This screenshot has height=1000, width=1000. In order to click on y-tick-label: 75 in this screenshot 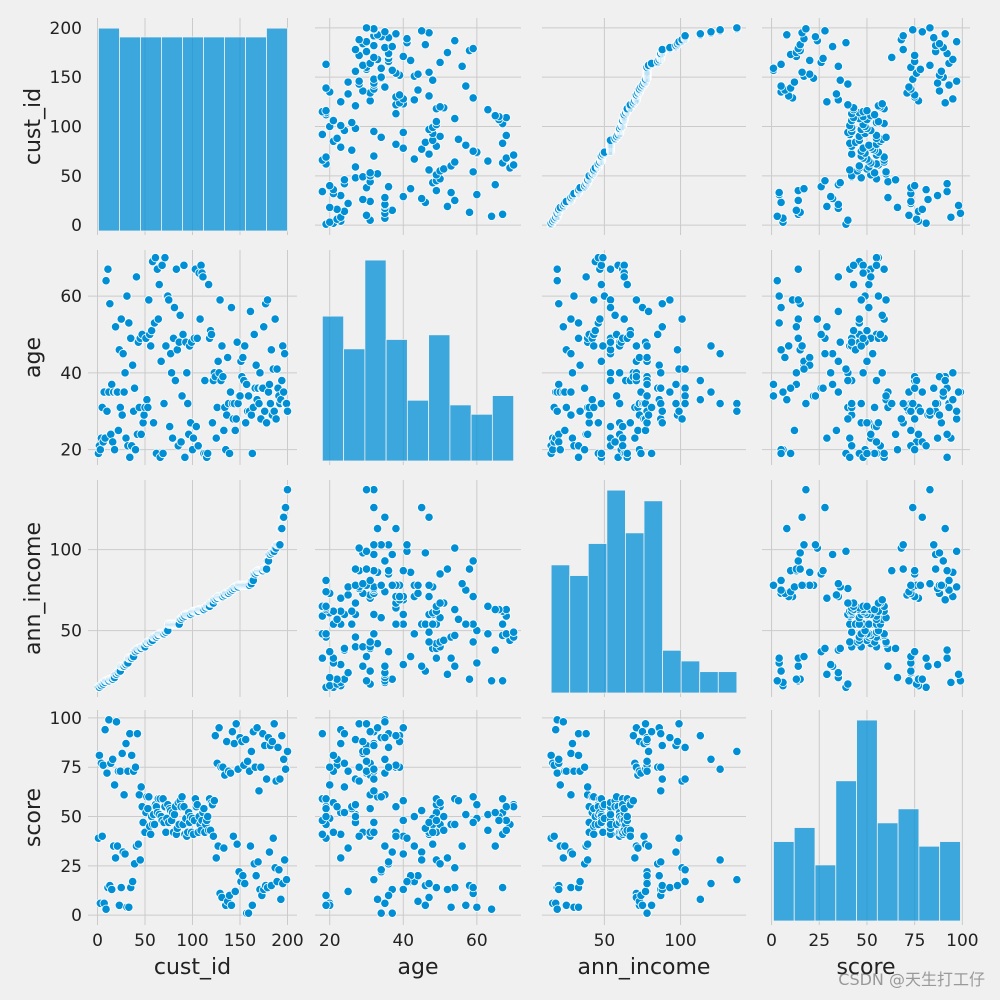, I will do `click(71, 768)`.